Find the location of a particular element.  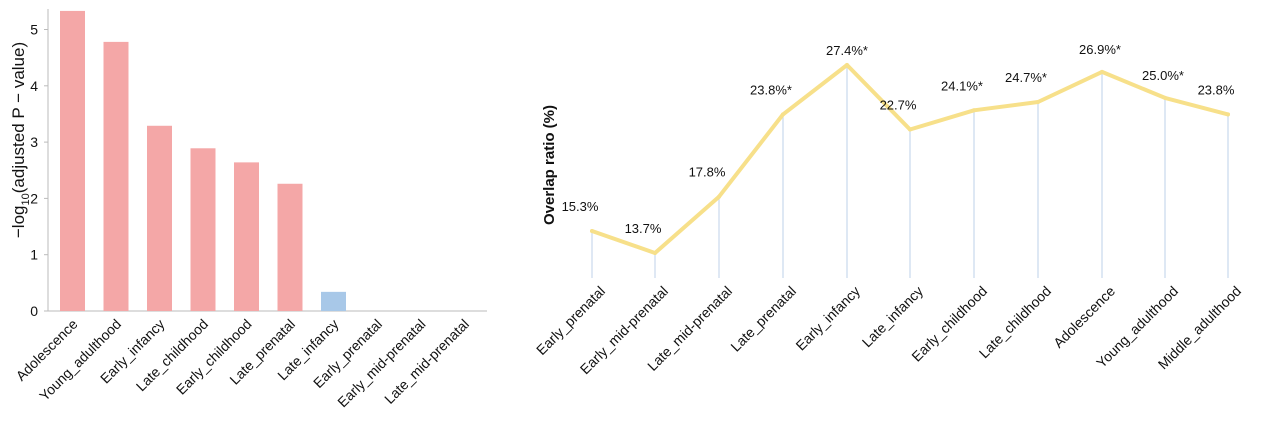

data-label: 25.0%* is located at coordinates (1163, 75).